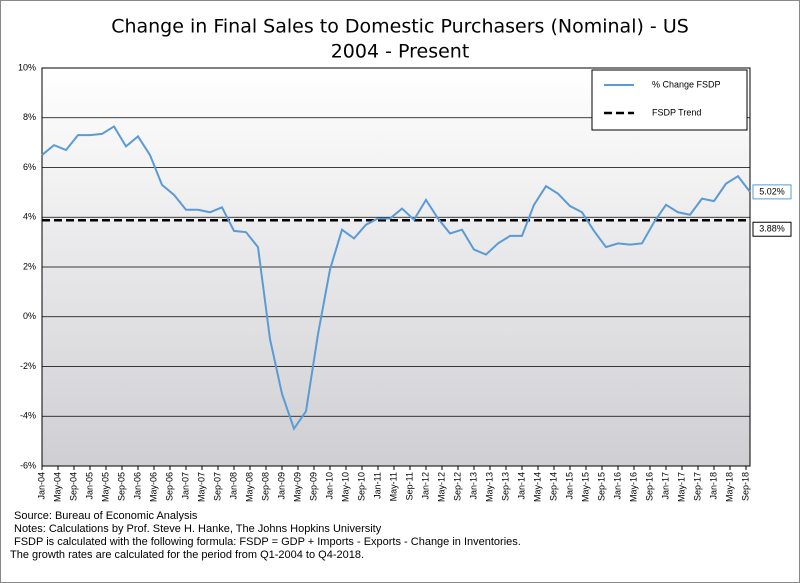 The width and height of the screenshot is (800, 583). Describe the element at coordinates (185, 486) in the screenshot. I see `x-tick-label: Jan-07` at that location.